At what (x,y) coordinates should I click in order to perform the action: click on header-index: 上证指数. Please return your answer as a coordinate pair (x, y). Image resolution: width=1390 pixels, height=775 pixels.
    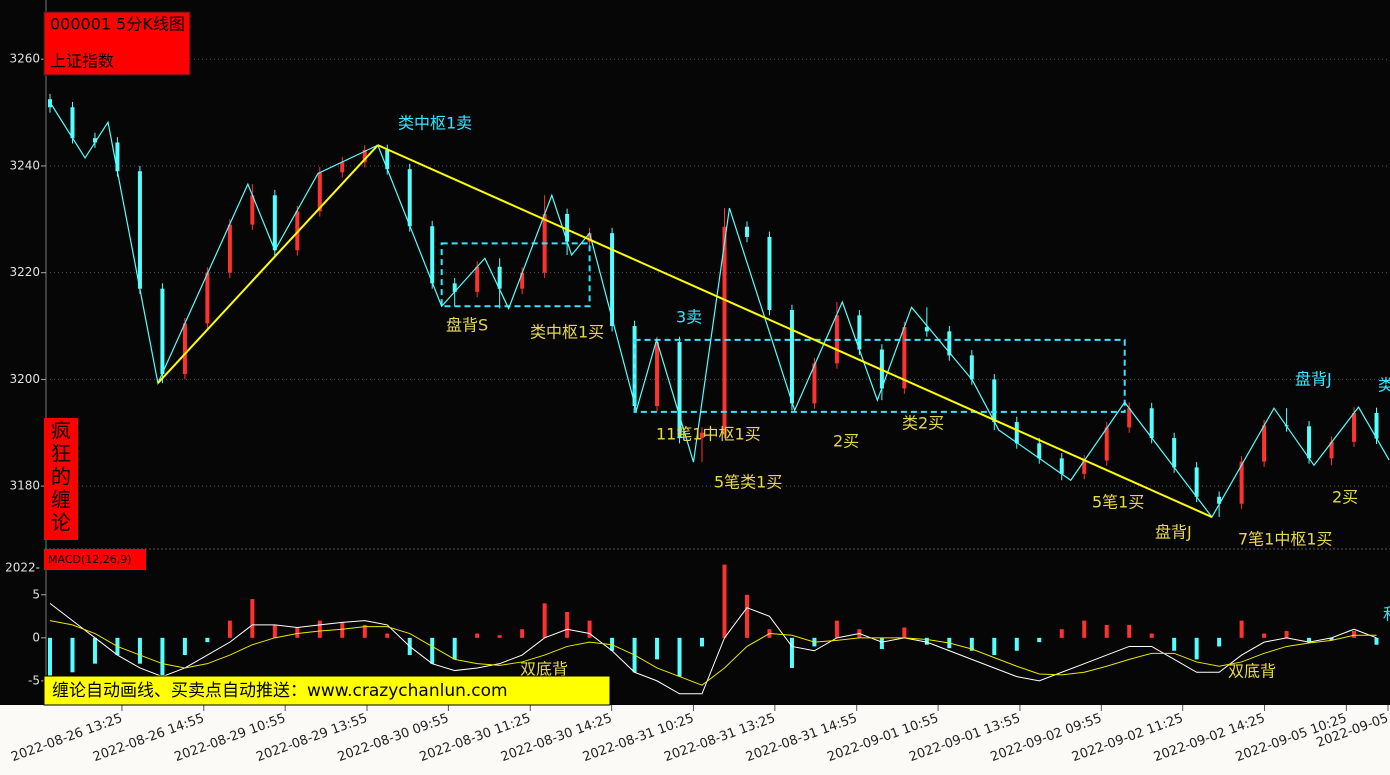
    Looking at the image, I should click on (82, 61).